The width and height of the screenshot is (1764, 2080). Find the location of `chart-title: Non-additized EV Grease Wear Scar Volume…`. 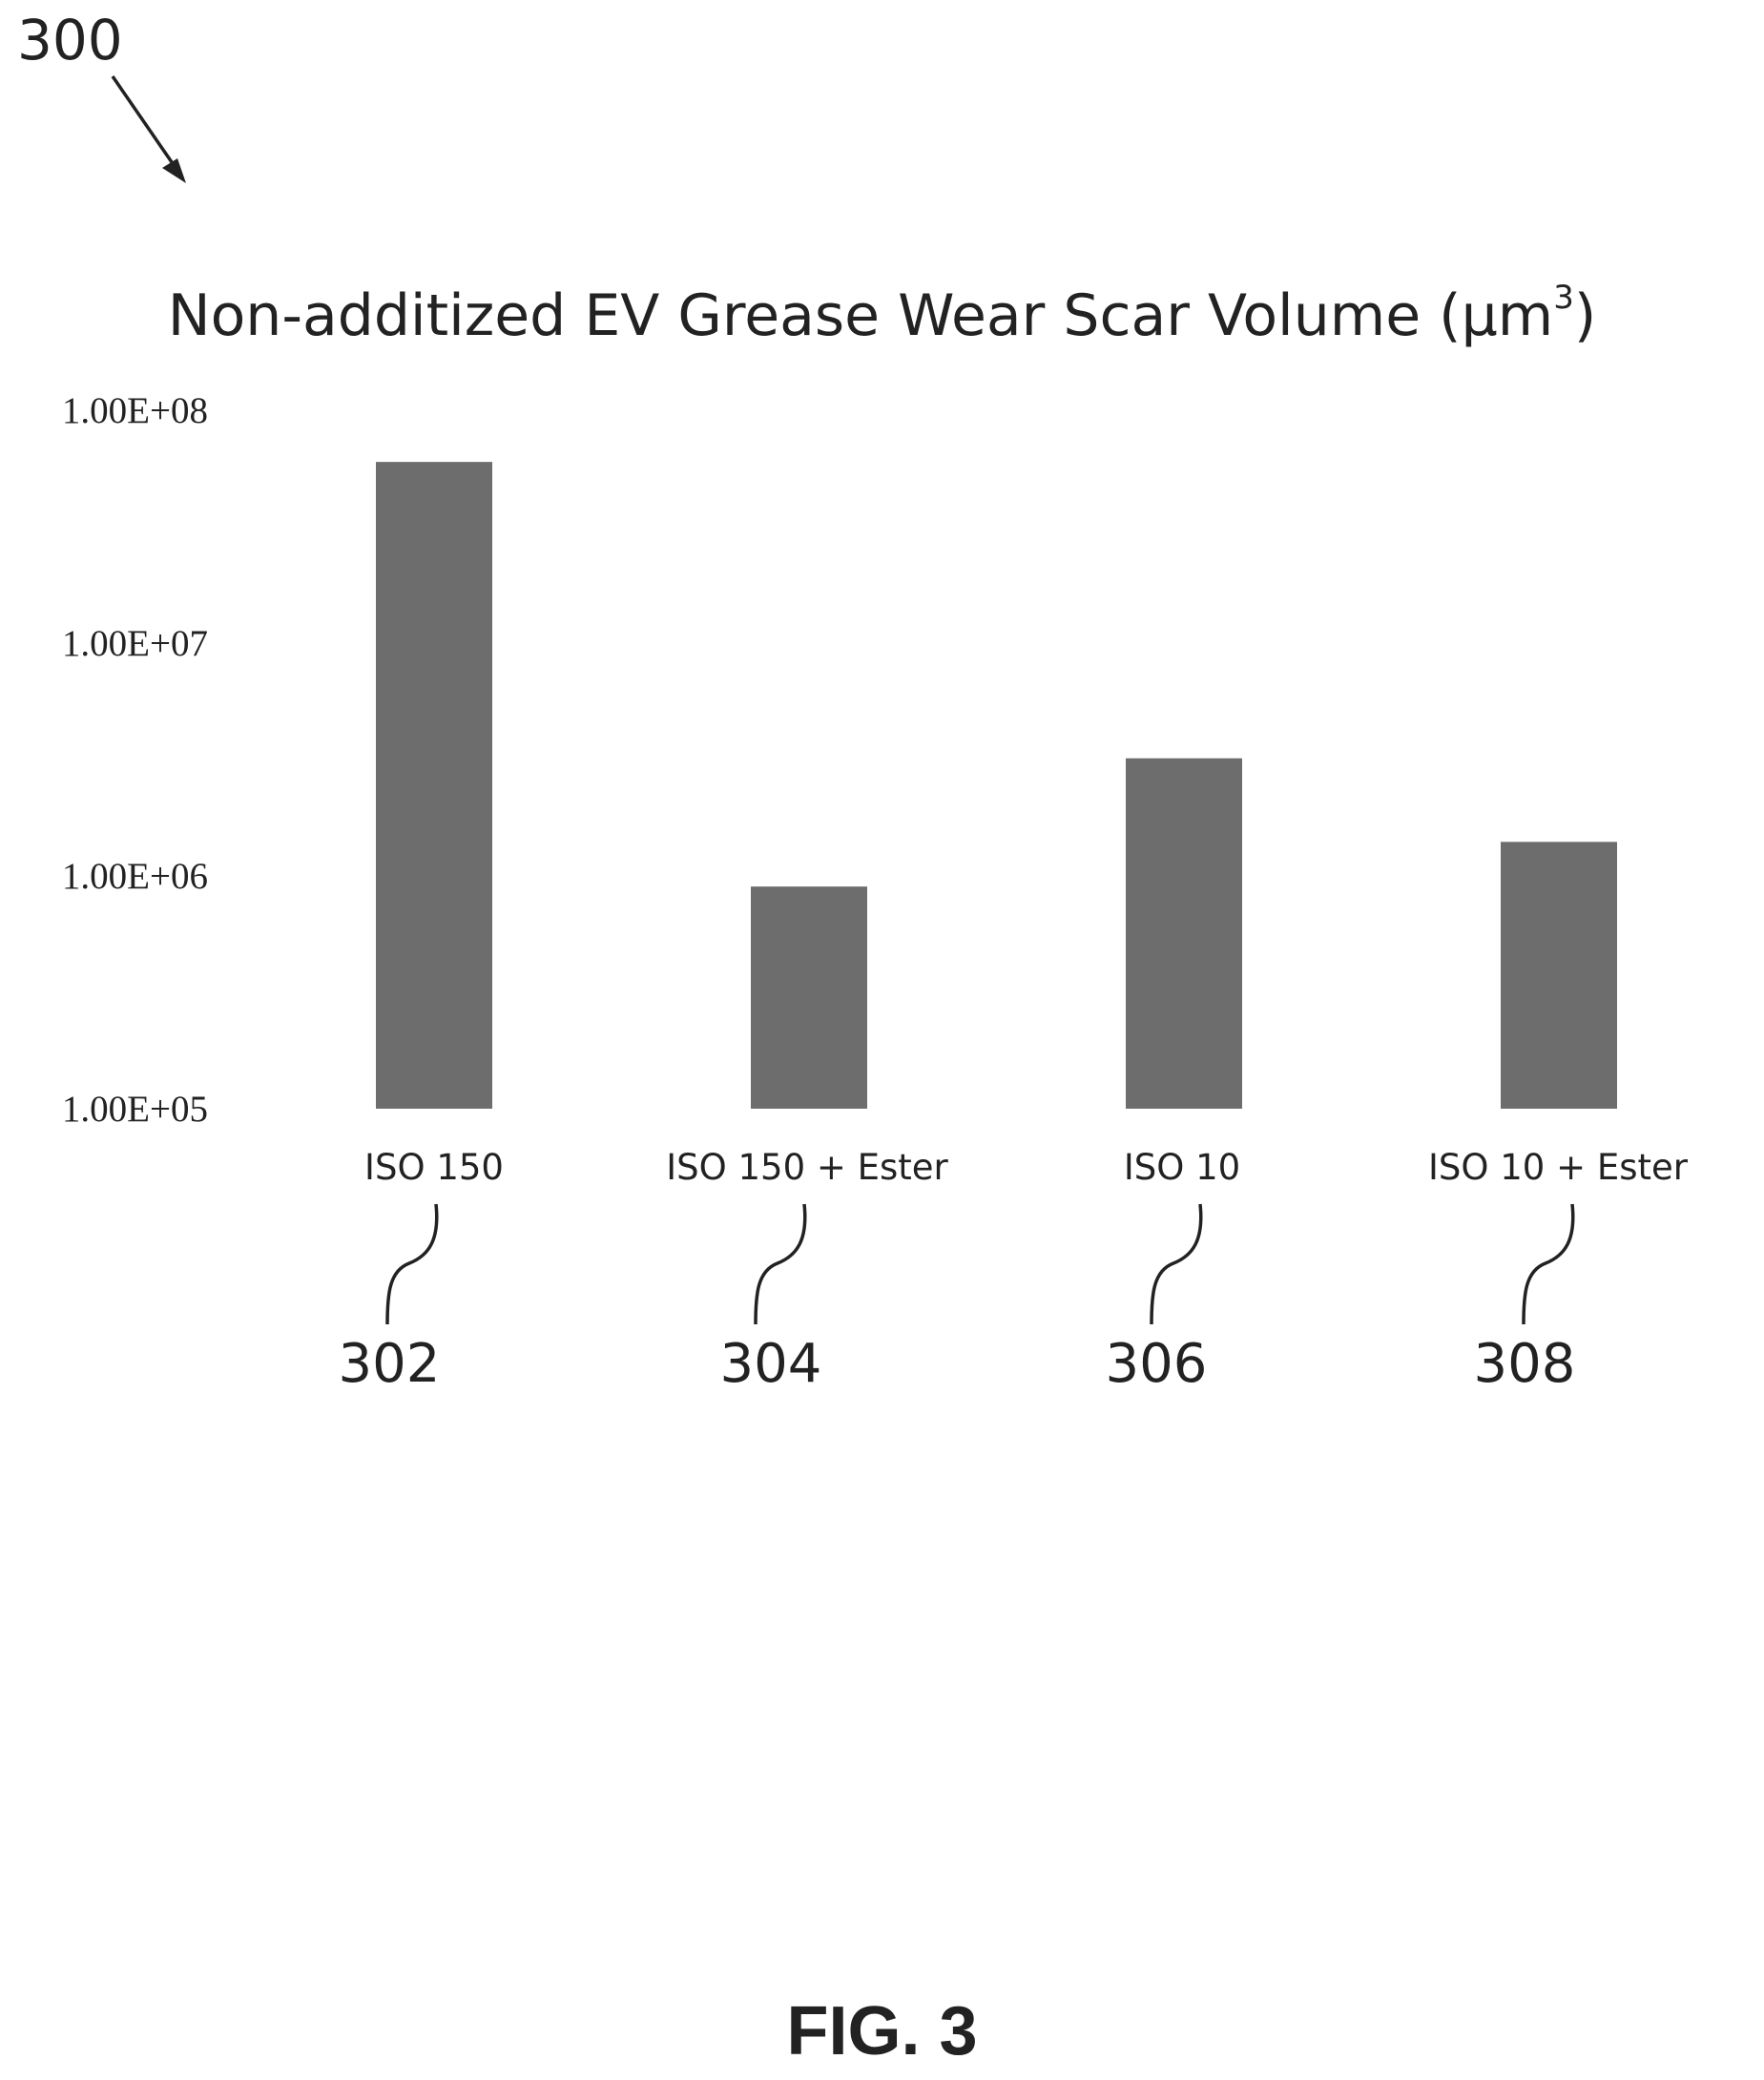

chart-title: Non-additized EV Grease Wear Scar Volume… is located at coordinates (882, 314).